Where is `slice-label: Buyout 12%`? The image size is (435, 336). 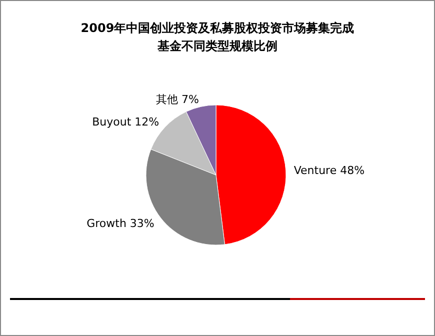 slice-label: Buyout 12% is located at coordinates (126, 122).